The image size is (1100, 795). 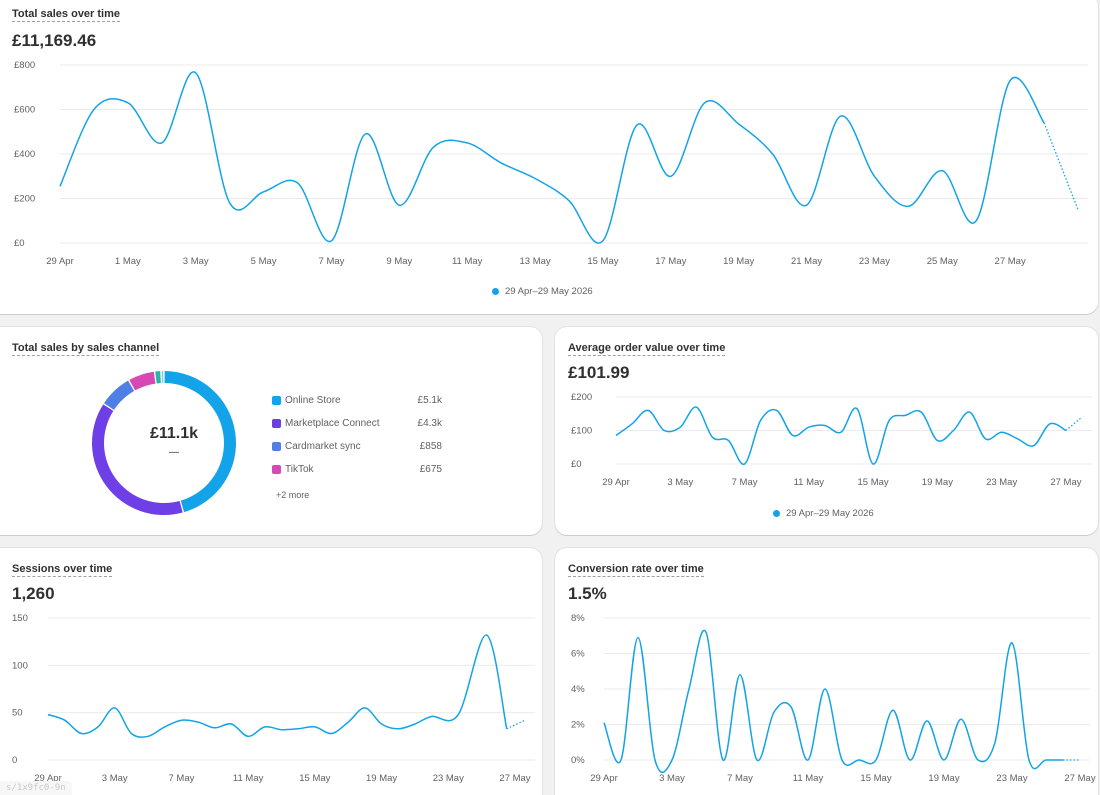 What do you see at coordinates (636, 570) in the screenshot?
I see `conversion-title: Conversion rate over time` at bounding box center [636, 570].